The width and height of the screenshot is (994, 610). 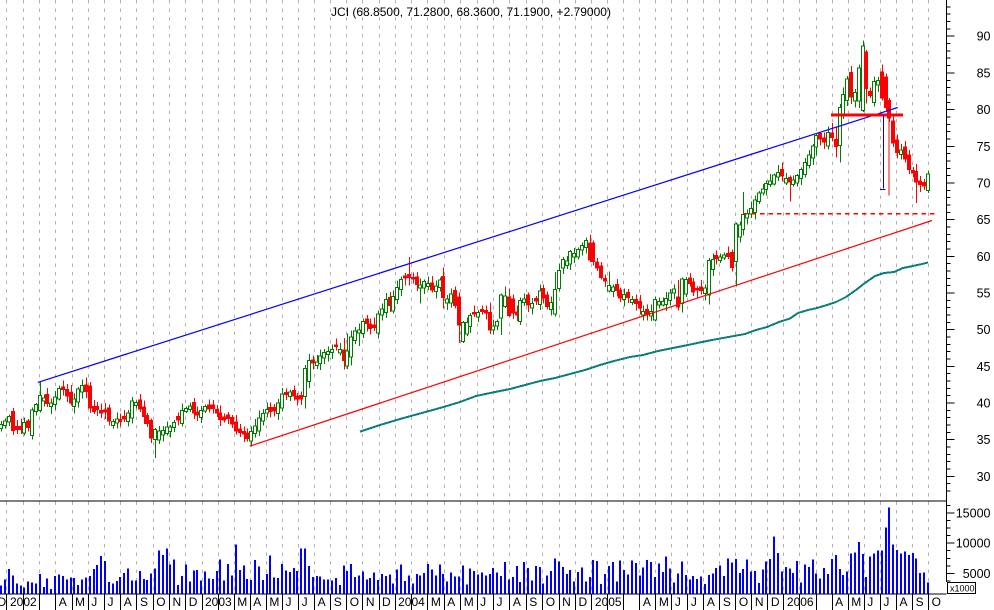 What do you see at coordinates (608, 602) in the screenshot?
I see `svg-text: 2005` at bounding box center [608, 602].